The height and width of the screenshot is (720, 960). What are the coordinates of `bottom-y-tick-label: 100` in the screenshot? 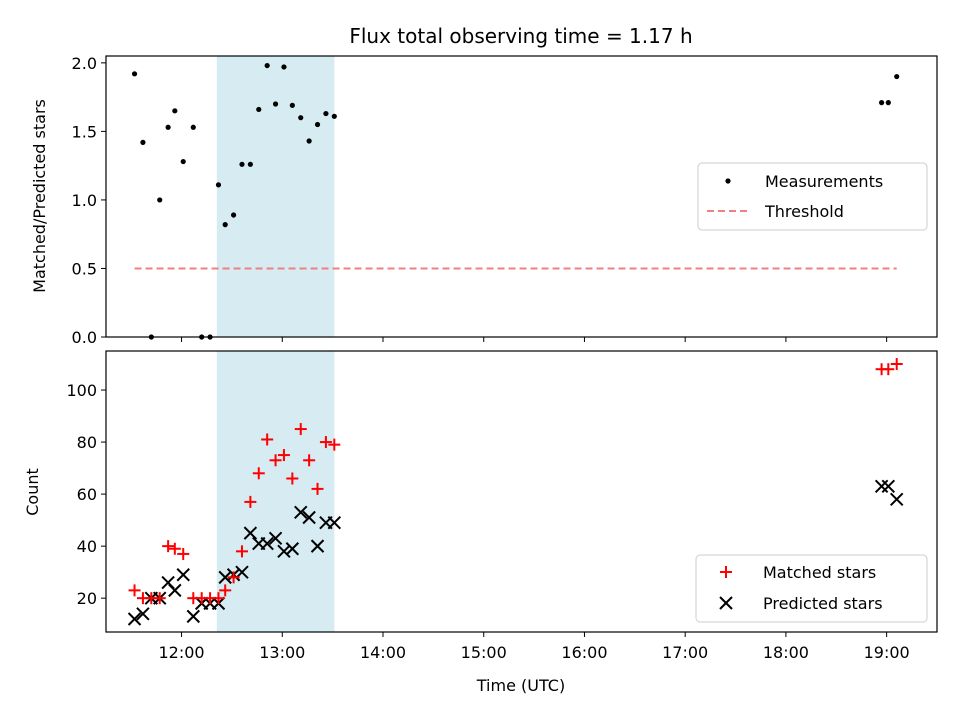 It's located at (81, 390).